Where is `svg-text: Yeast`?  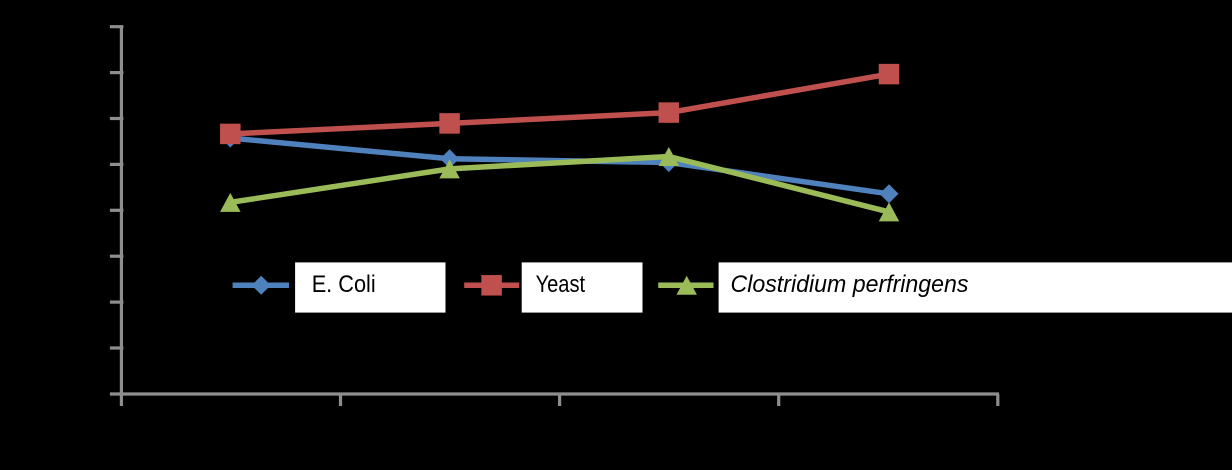 svg-text: Yeast is located at coordinates (561, 284).